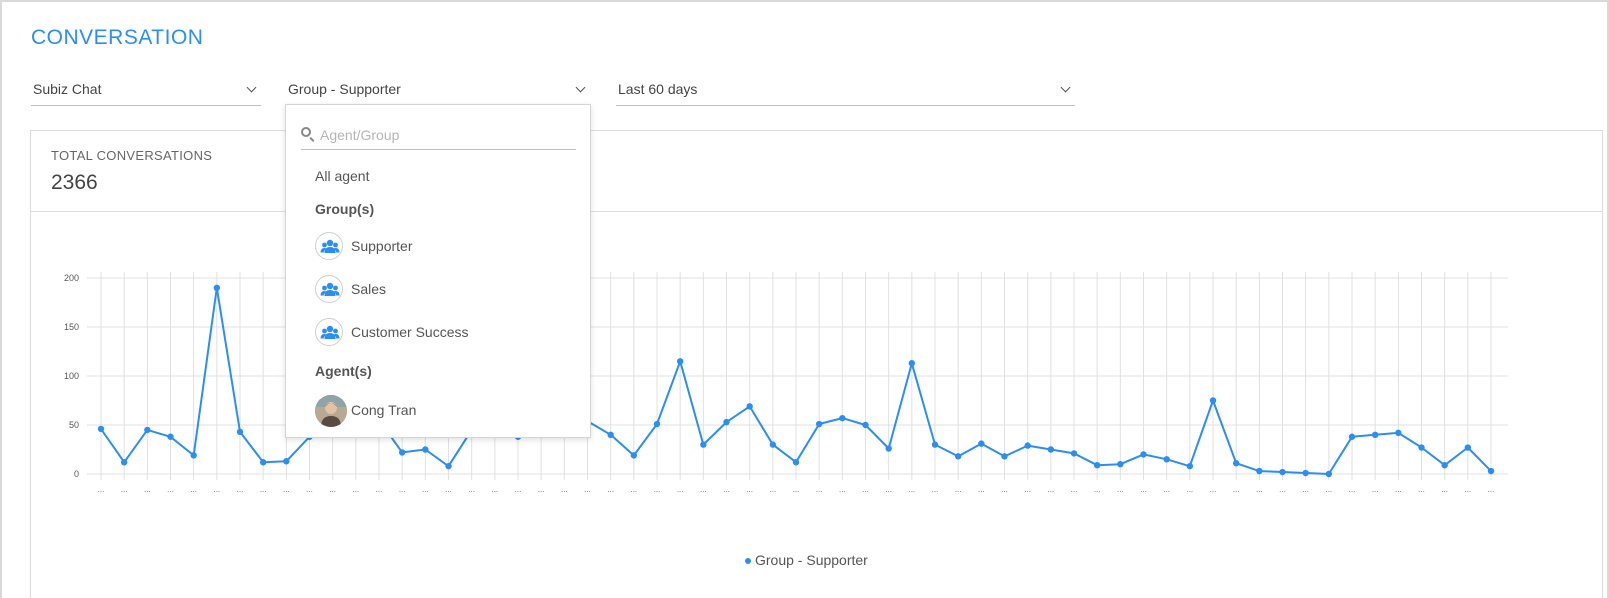 Image resolution: width=1609 pixels, height=598 pixels. I want to click on dropdown-option-group-customer-success: Customer Success, so click(445, 333).